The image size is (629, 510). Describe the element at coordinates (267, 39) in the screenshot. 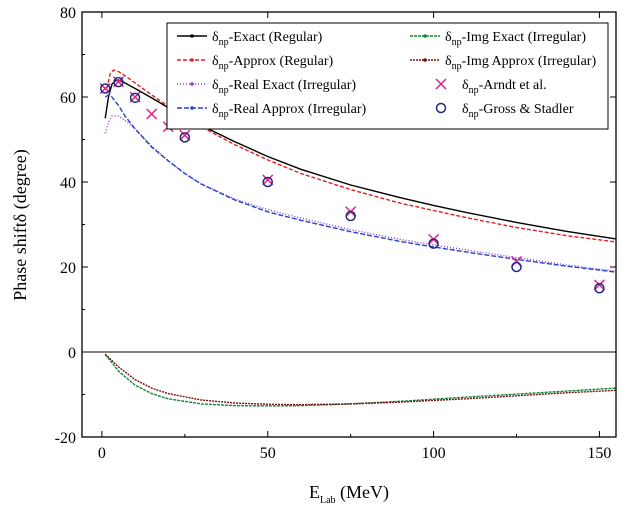

I see `legend-label-left-1: δnp-Exact (Regular)` at that location.